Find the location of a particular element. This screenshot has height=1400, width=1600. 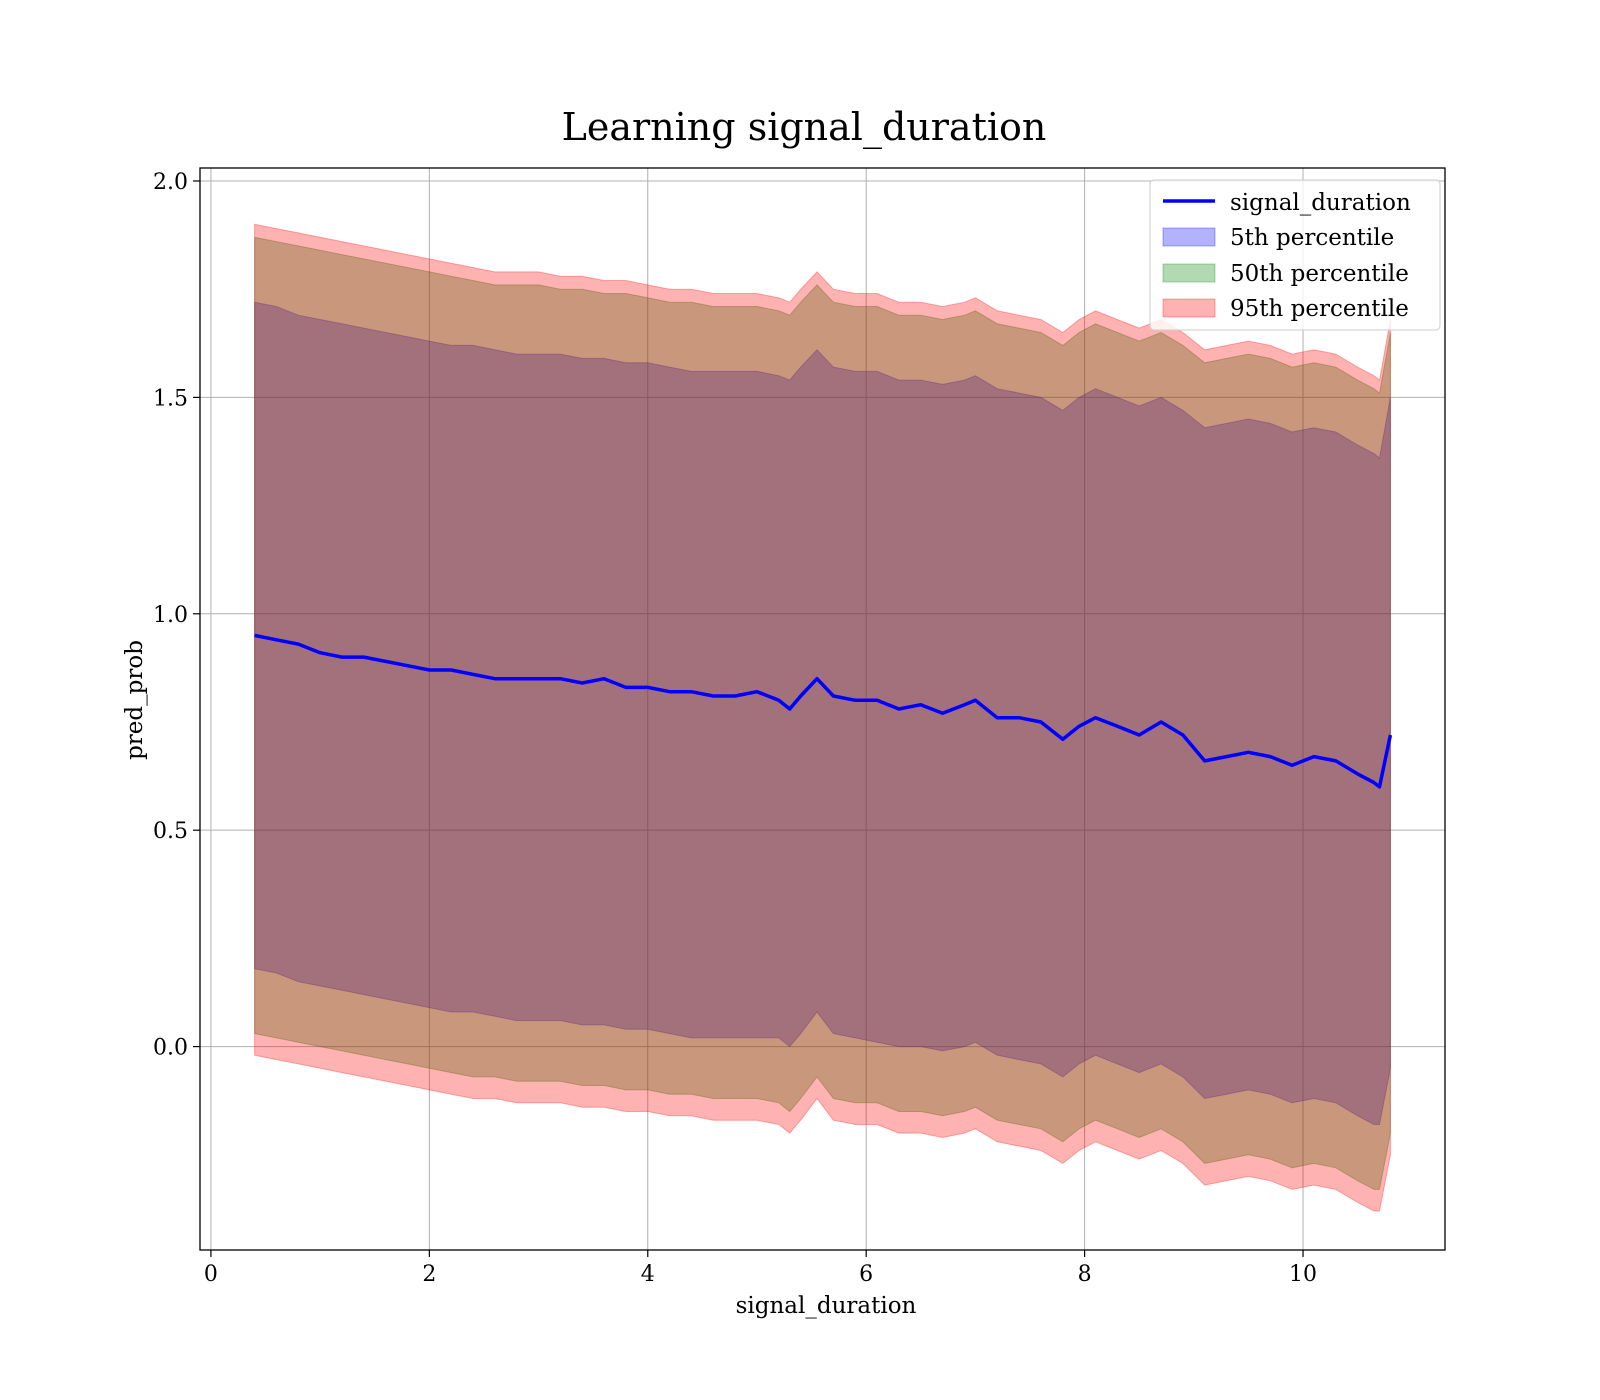

y-tick-label: 1.5 is located at coordinates (170, 398).